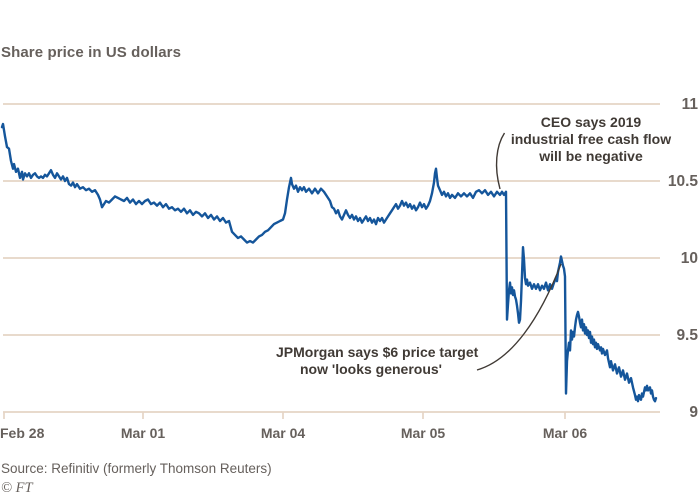  What do you see at coordinates (693, 412) in the screenshot?
I see `y-axis-label-9: 9` at bounding box center [693, 412].